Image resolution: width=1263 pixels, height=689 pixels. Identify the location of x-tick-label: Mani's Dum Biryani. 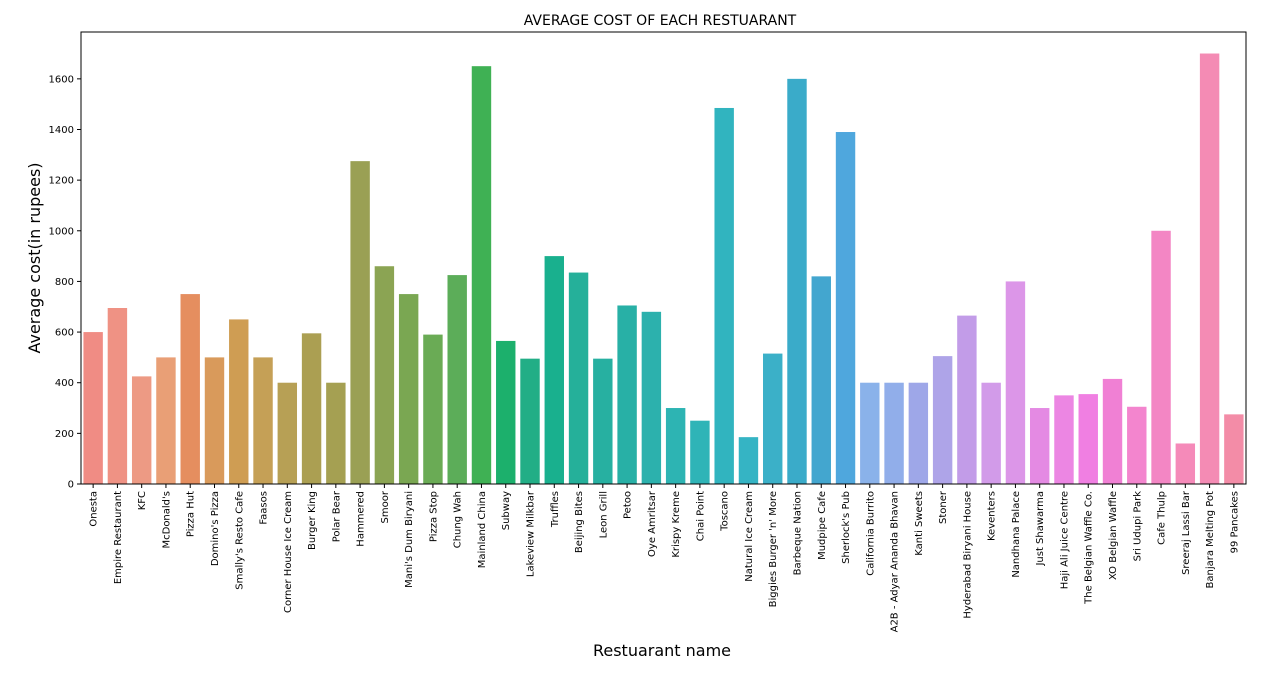
(409, 539).